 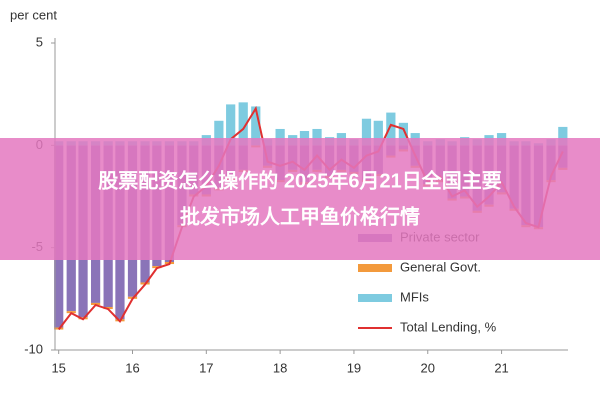 I want to click on x-tick-label: 18, so click(x=280, y=367).